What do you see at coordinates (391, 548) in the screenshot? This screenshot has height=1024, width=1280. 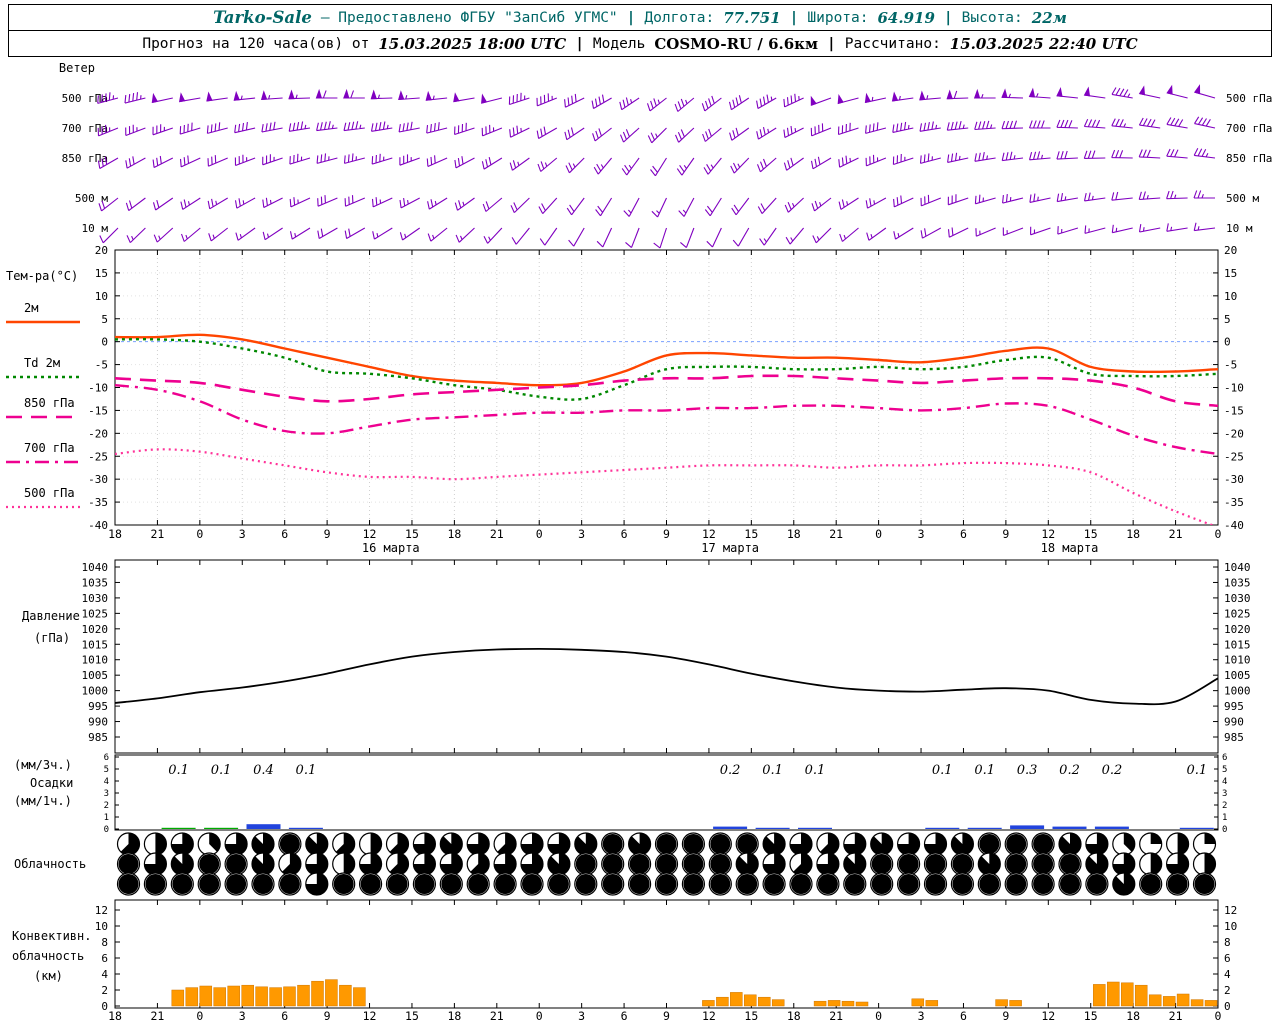 I see `date-label: 16 марта` at bounding box center [391, 548].